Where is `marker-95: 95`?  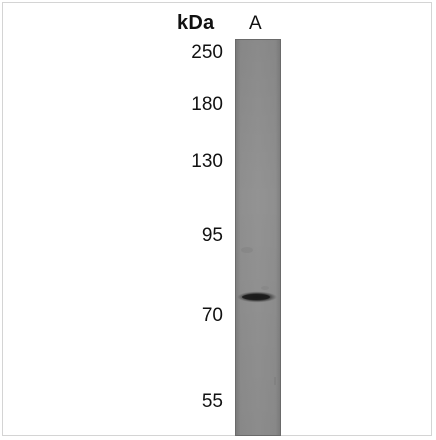 marker-95: 95 is located at coordinates (212, 235).